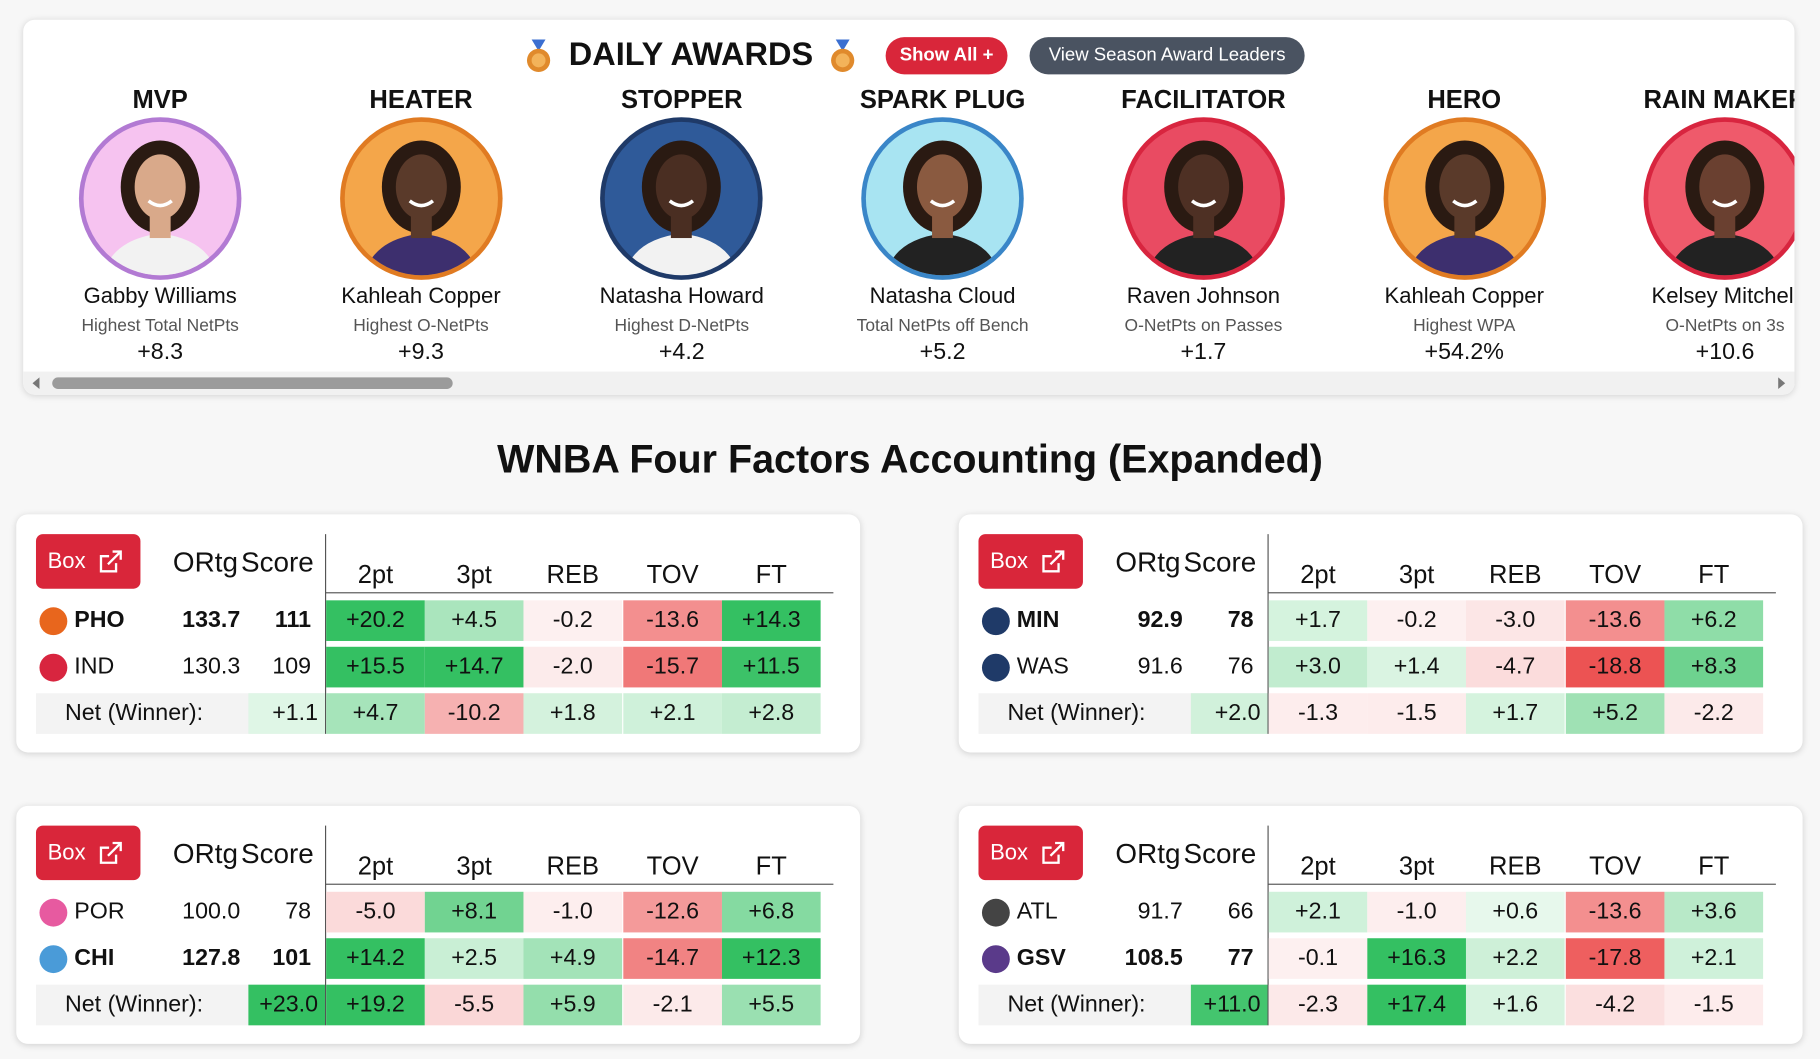 The height and width of the screenshot is (1059, 1820). What do you see at coordinates (672, 958) in the screenshot?
I see `factor-cell: -14.7` at bounding box center [672, 958].